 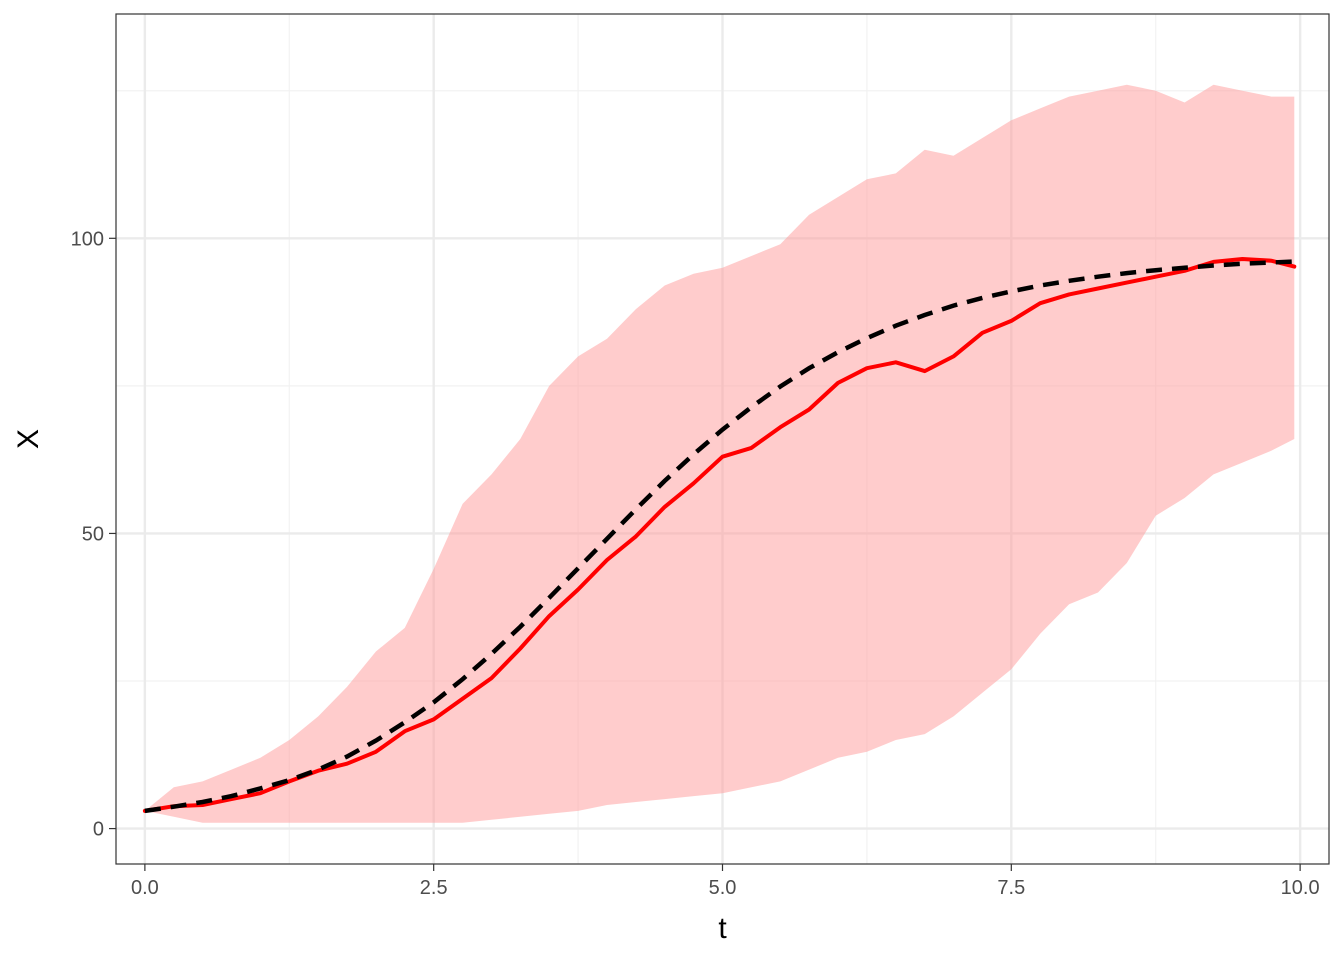 What do you see at coordinates (145, 888) in the screenshot?
I see `x-tick-label: 0.0` at bounding box center [145, 888].